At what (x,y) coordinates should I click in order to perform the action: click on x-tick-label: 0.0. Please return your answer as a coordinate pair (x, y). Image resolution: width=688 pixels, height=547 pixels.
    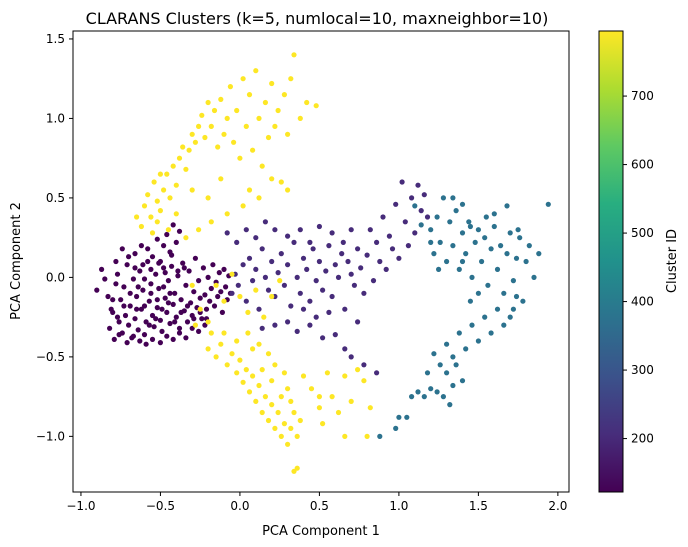
    Looking at the image, I should click on (239, 506).